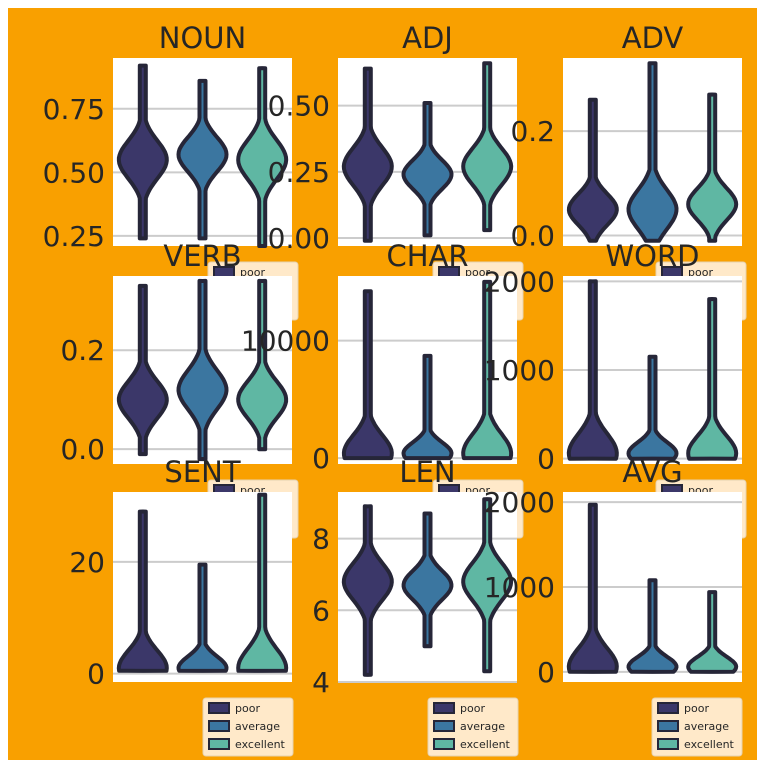 The width and height of the screenshot is (769, 770). What do you see at coordinates (321, 610) in the screenshot?
I see `y-tick-label: 6` at bounding box center [321, 610].